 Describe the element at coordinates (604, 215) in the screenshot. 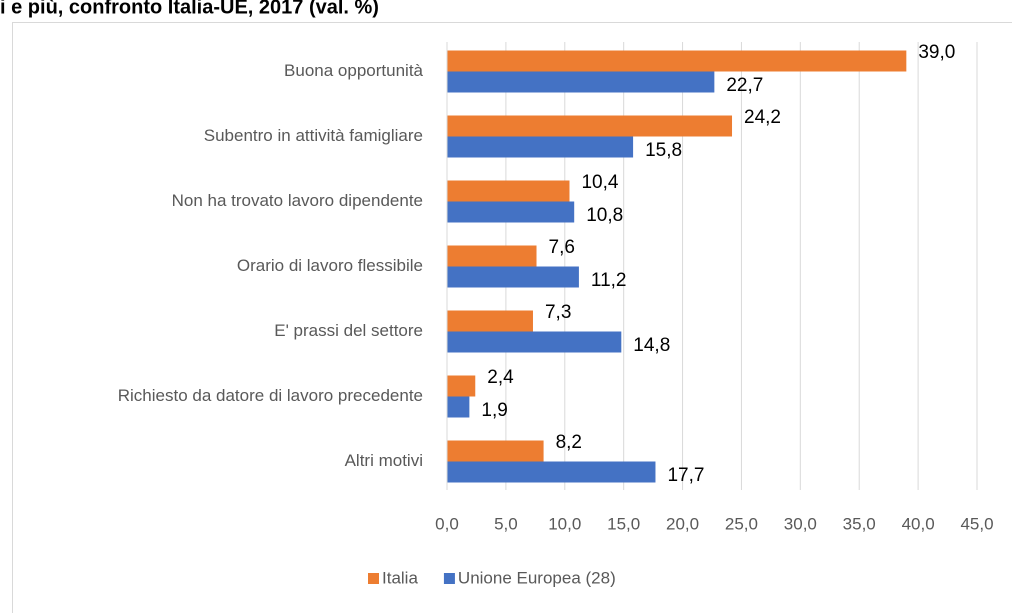

I see `data-label: 10,8` at that location.